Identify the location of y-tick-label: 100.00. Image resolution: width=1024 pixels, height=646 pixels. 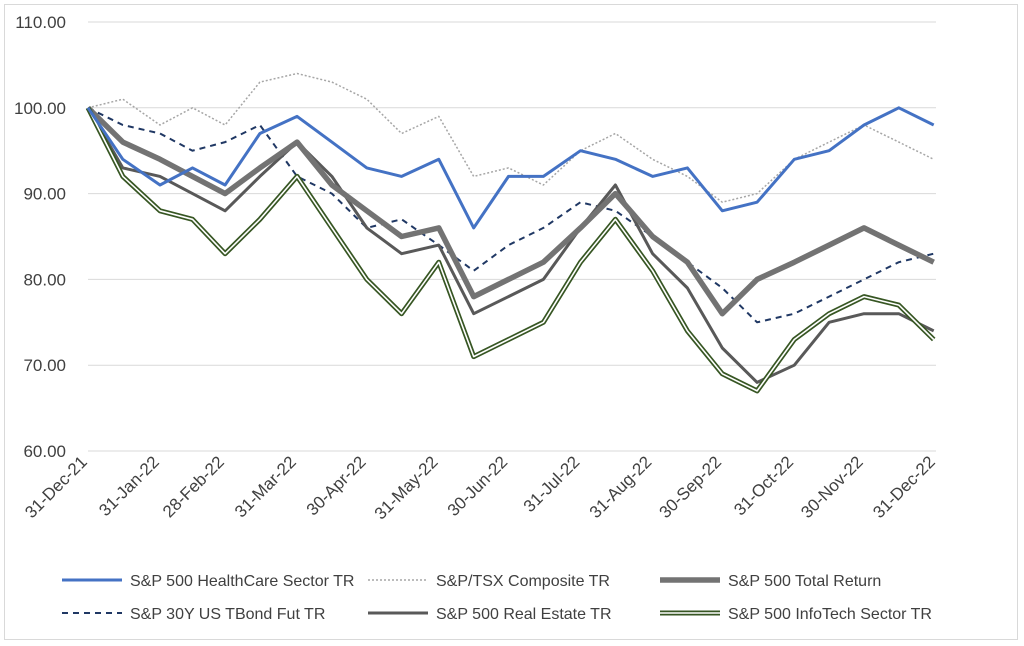
(40, 108).